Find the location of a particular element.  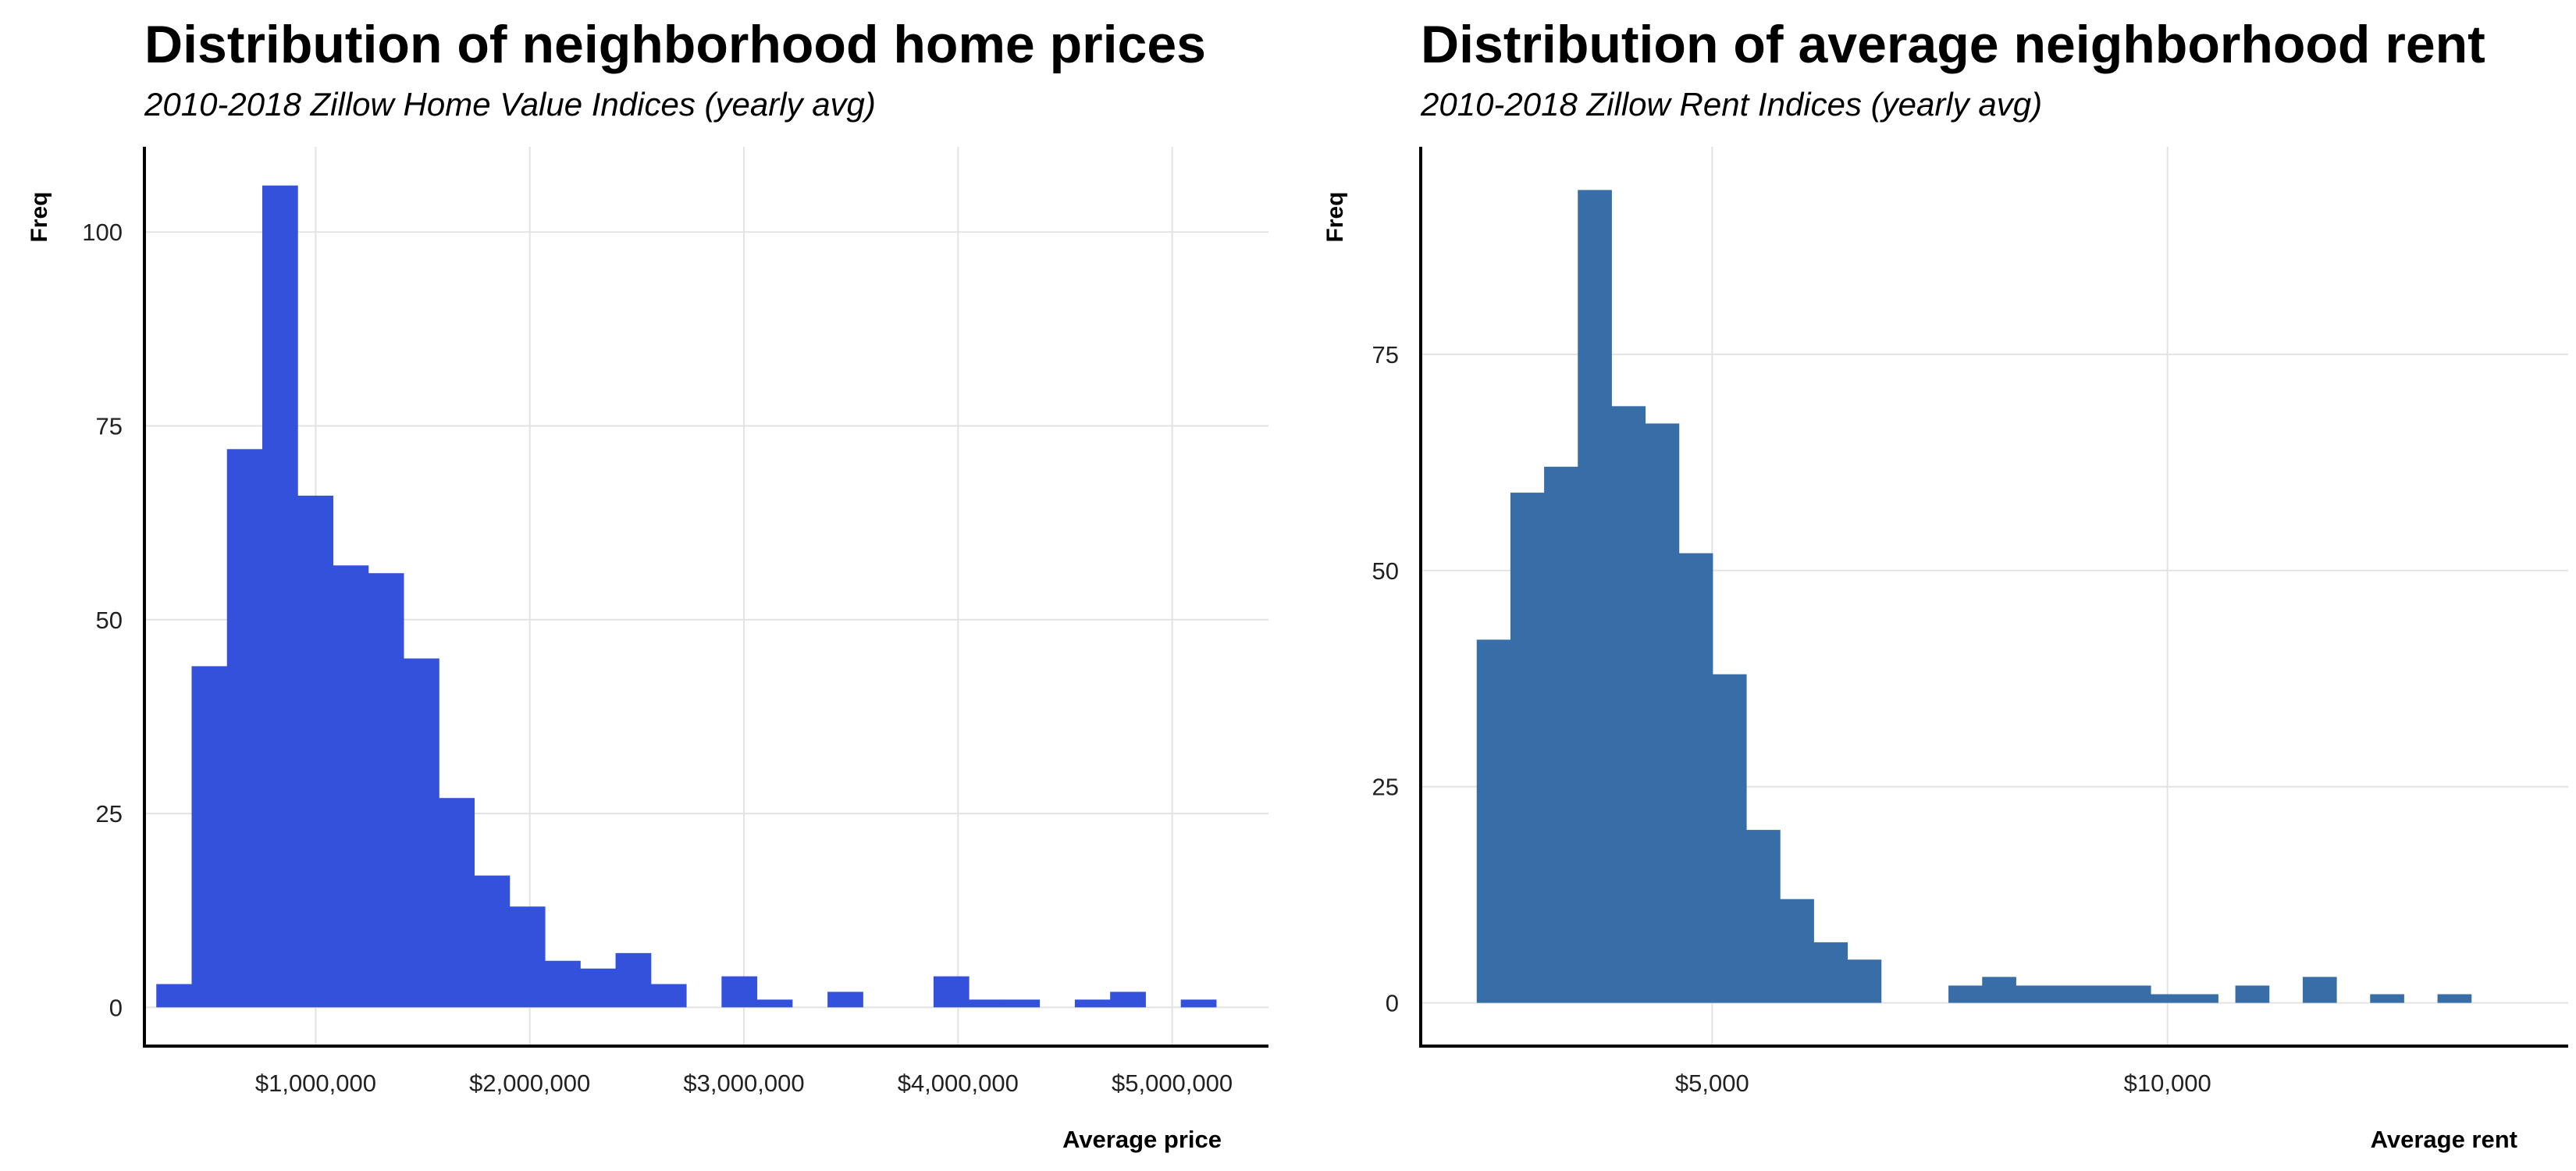

x-tick-label: $5,000,000 is located at coordinates (1172, 1083).